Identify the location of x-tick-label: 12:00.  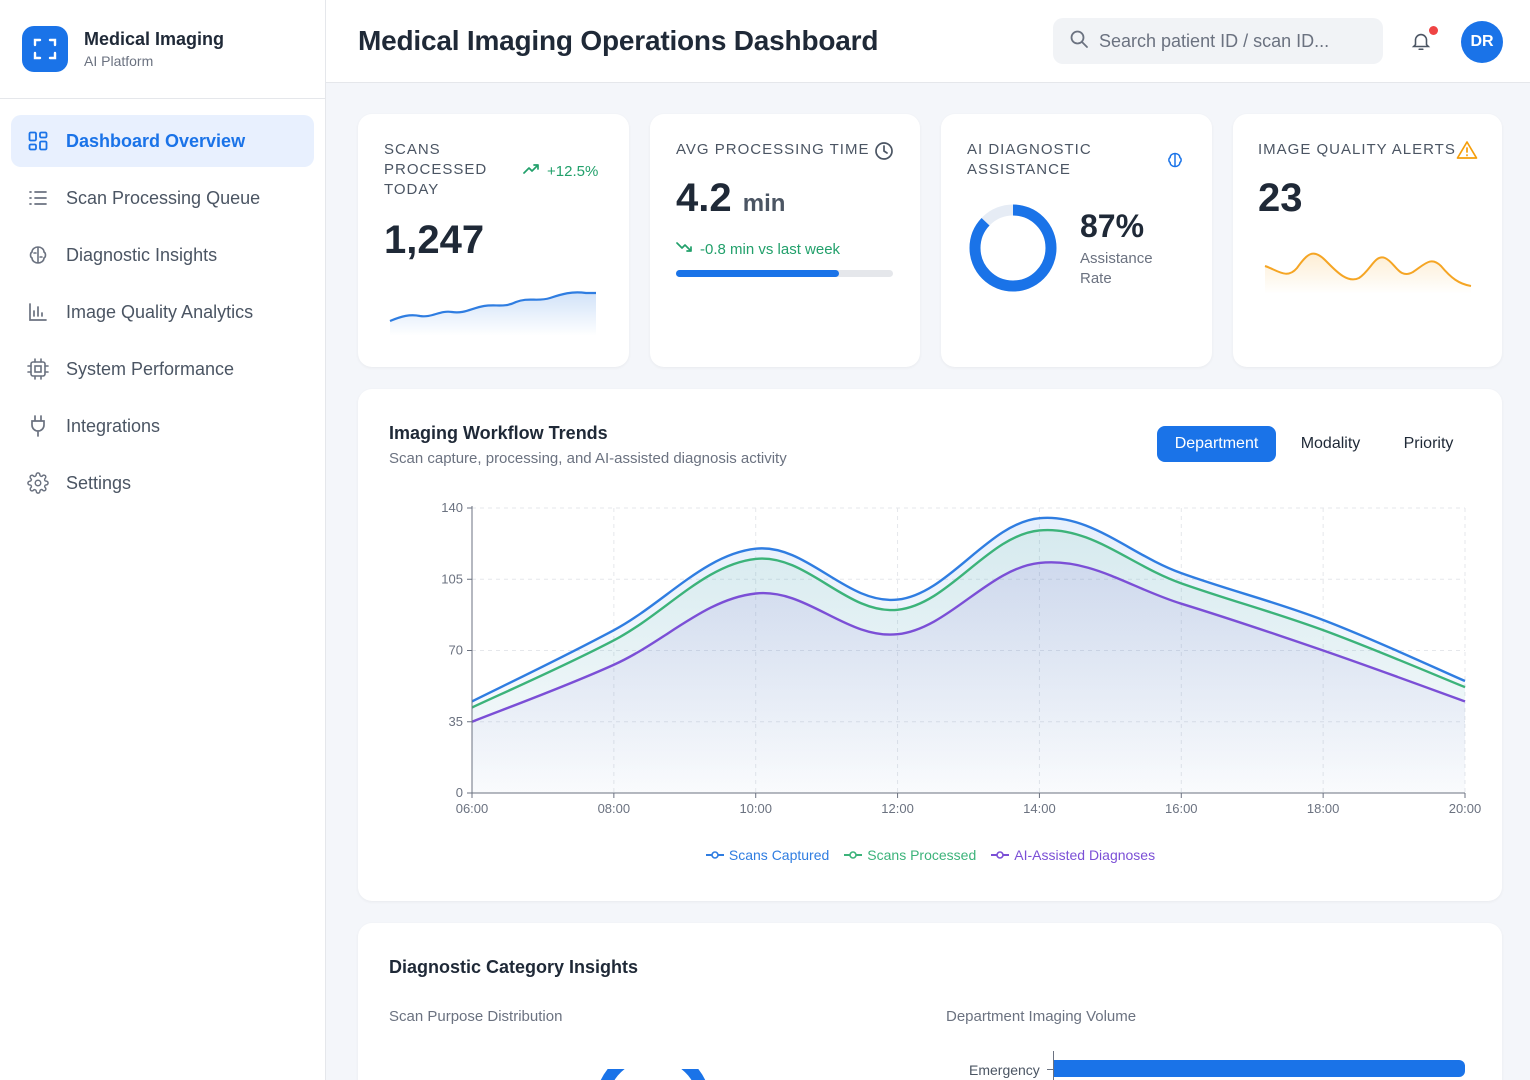
(897, 808).